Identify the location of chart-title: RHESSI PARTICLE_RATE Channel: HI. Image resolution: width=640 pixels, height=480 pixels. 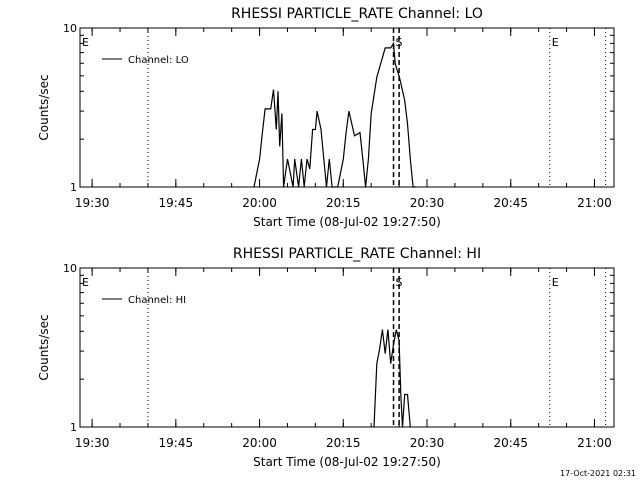
(357, 254).